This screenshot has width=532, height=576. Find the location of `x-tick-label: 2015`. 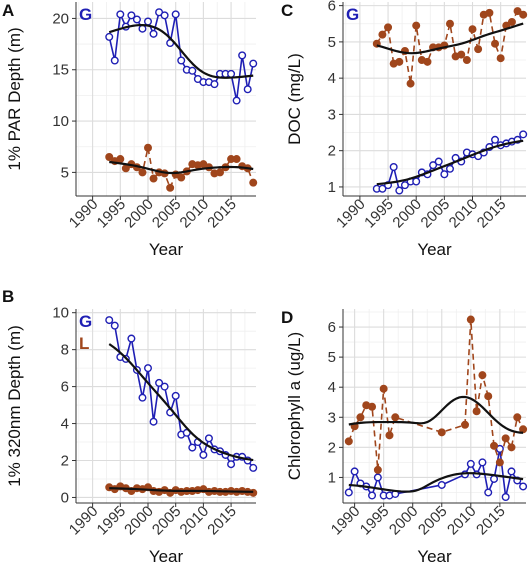

x-tick-label: 2015 is located at coordinates (491, 521).